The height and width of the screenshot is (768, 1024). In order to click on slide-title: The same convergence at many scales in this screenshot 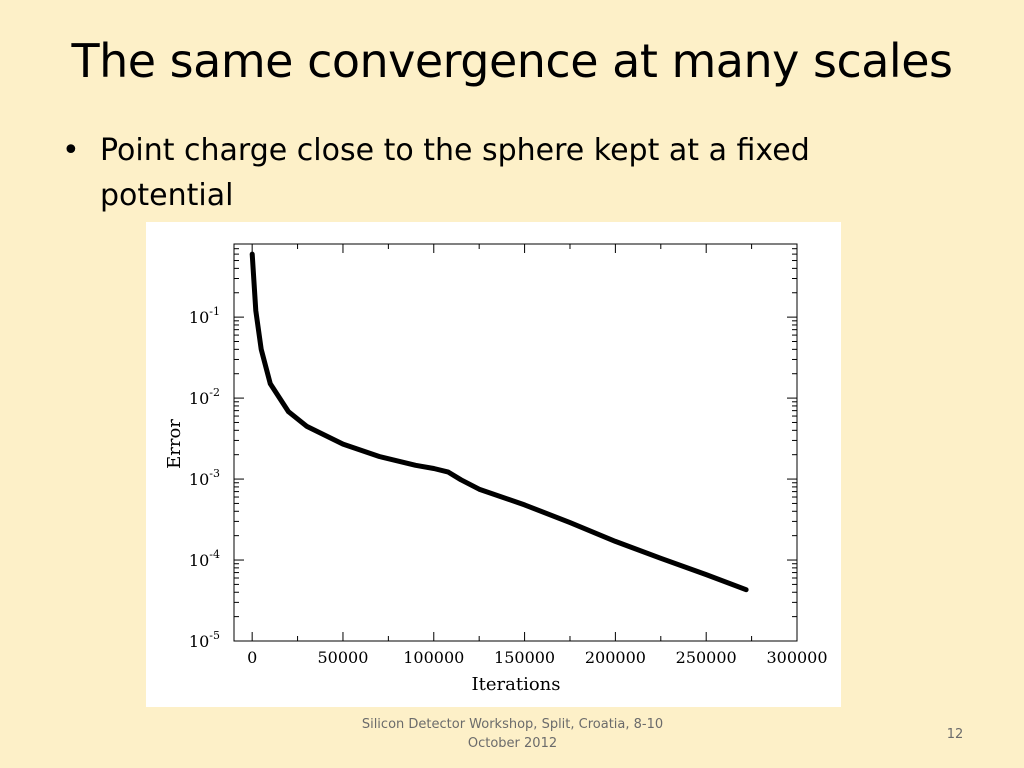, I will do `click(512, 61)`.